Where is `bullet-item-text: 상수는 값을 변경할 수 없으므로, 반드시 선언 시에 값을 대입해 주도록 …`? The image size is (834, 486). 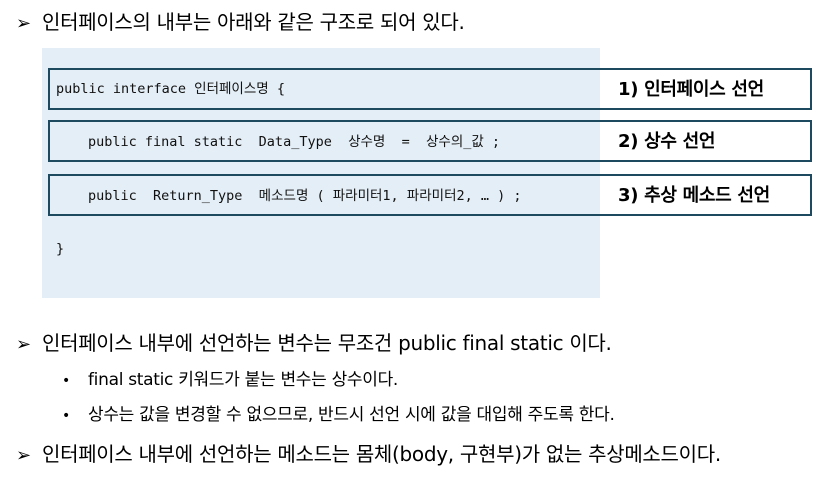
bullet-item-text: 상수는 값을 변경할 수 없으므로, 반드시 선언 시에 값을 대입해 주도록 … is located at coordinates (351, 415).